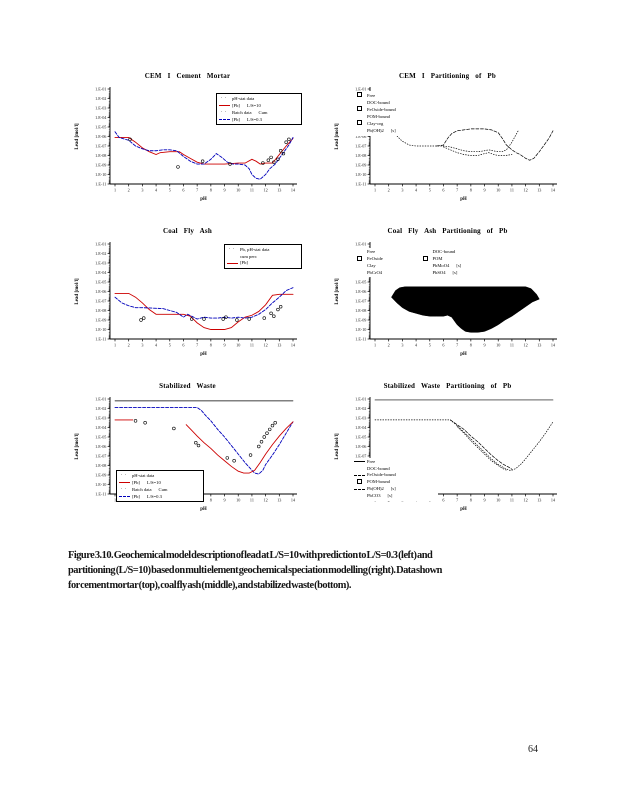 Image resolution: width=618 pixels, height=800 pixels. What do you see at coordinates (375, 259) in the screenshot?
I see `legend-label: FeOxide` at bounding box center [375, 259].